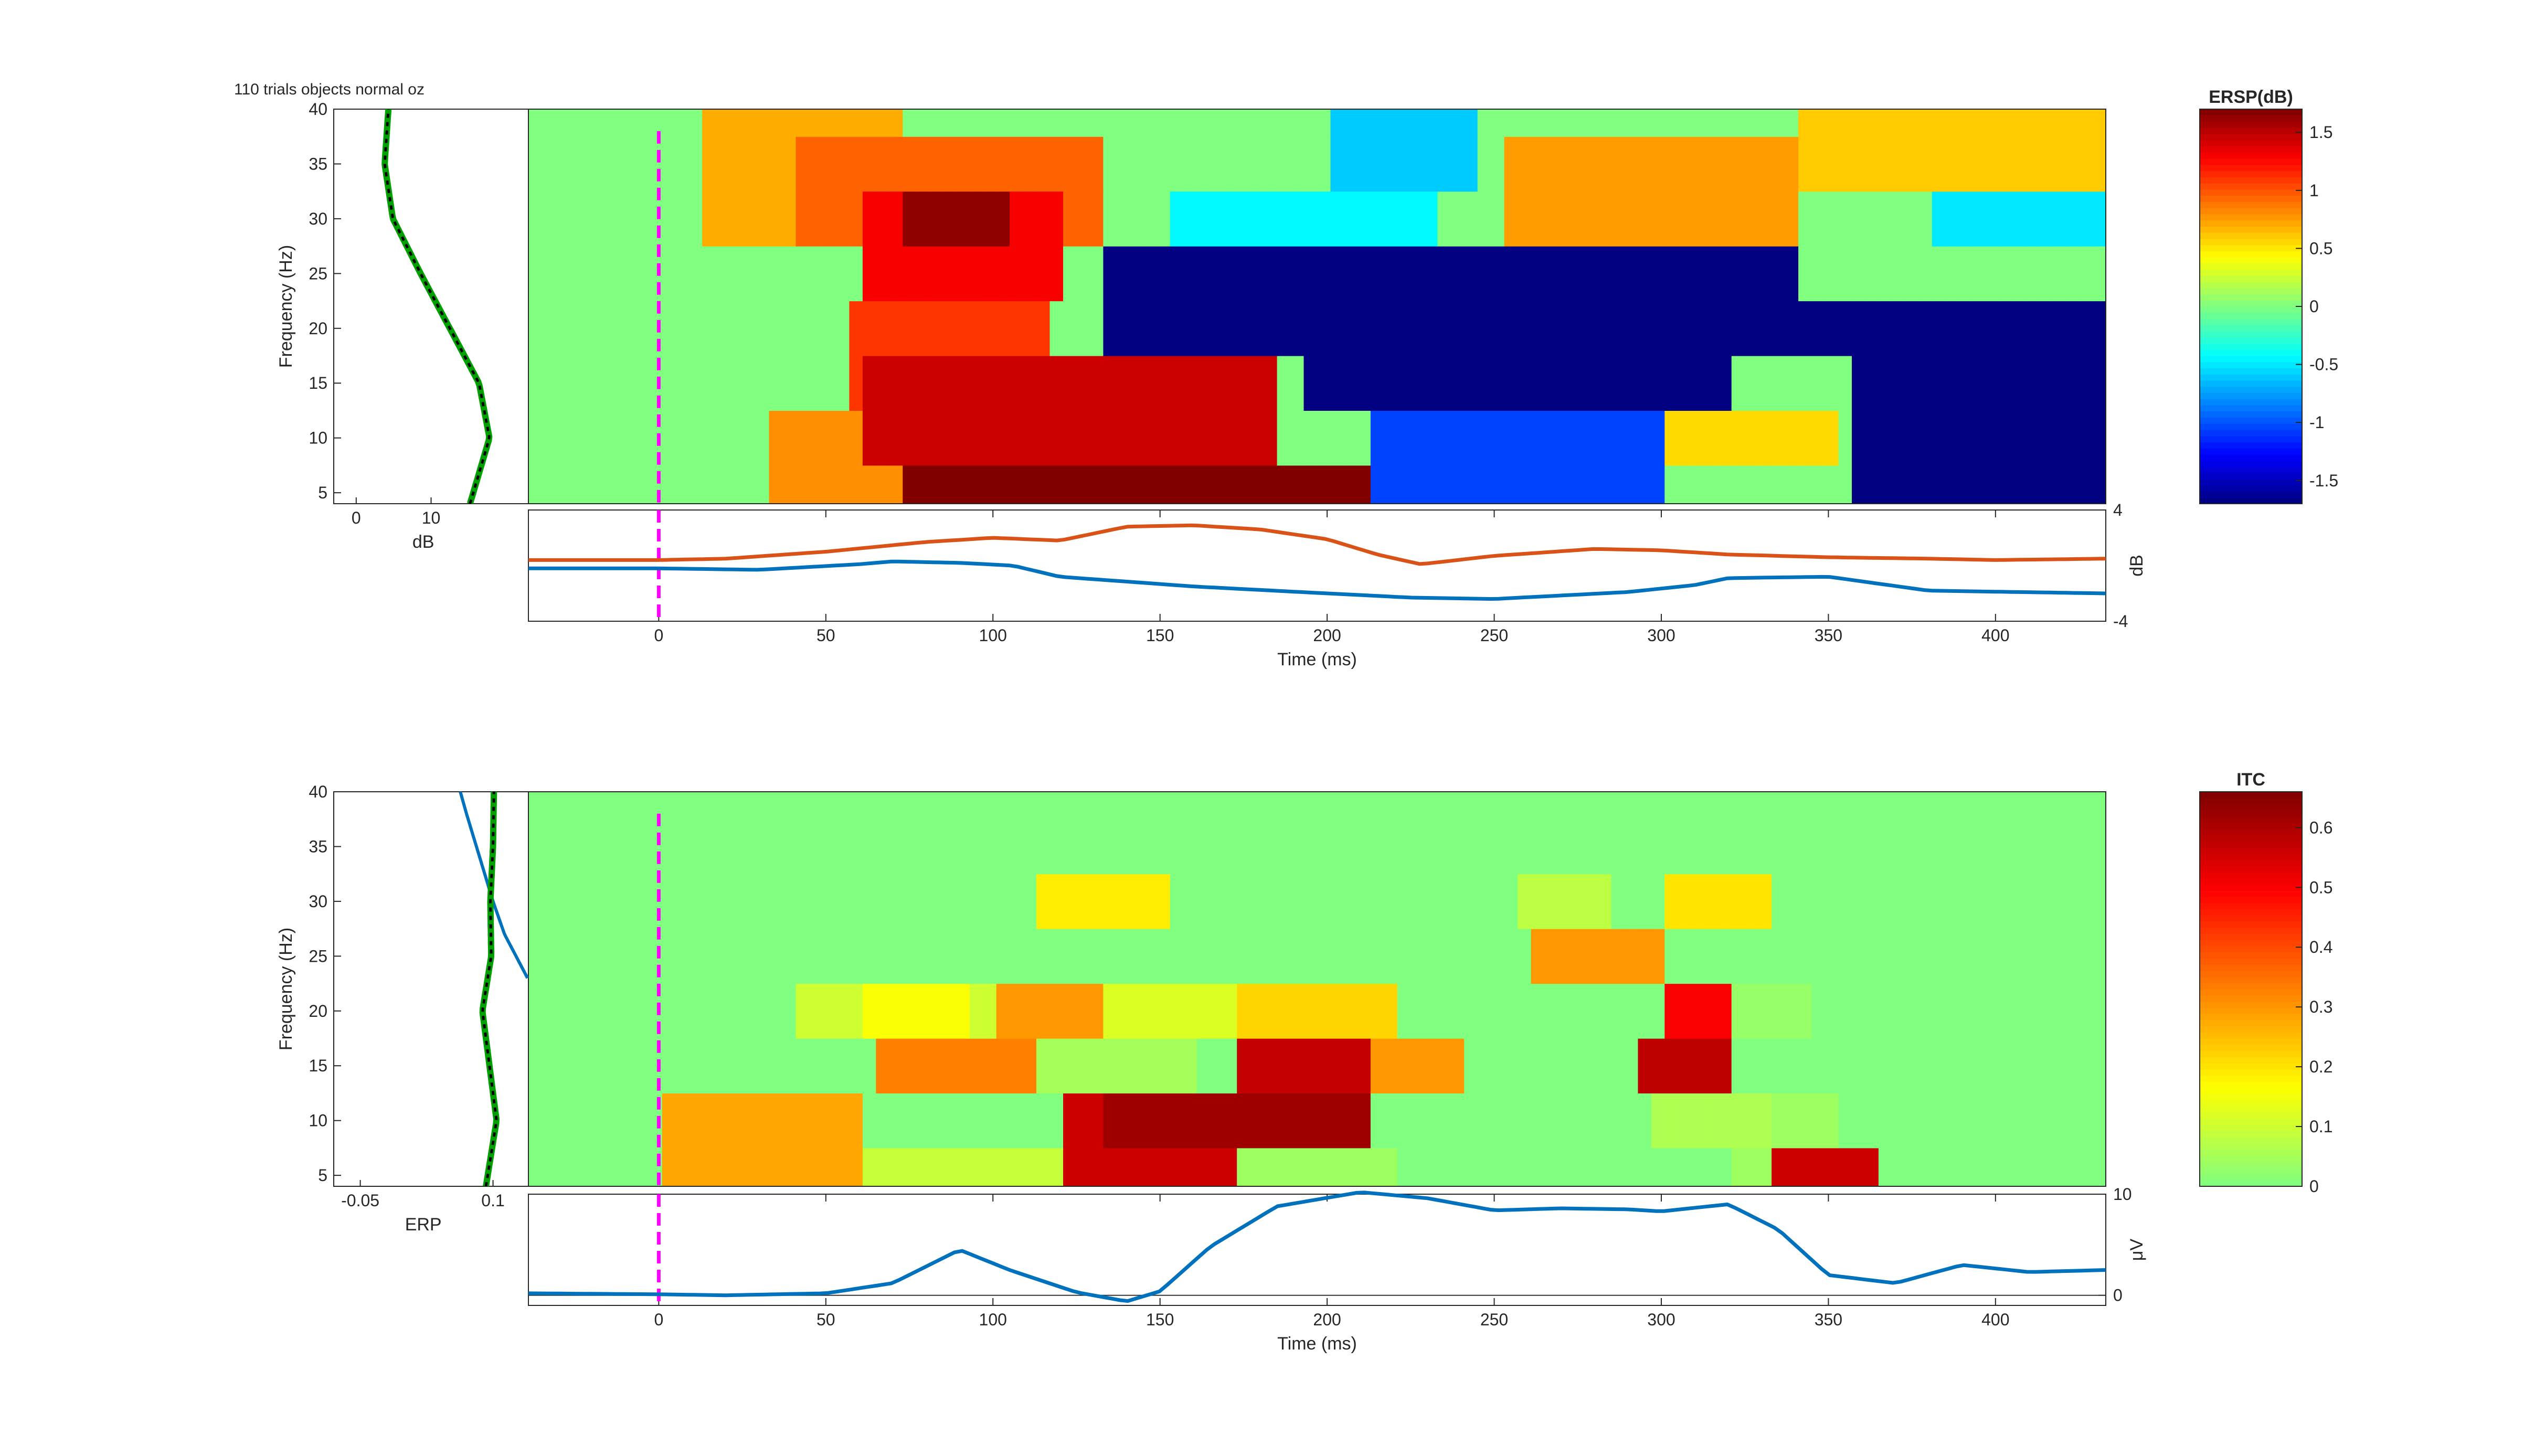 The height and width of the screenshot is (1456, 2524). Describe the element at coordinates (2316, 422) in the screenshot. I see `ersp-colorbar-tick-label: -1` at that location.